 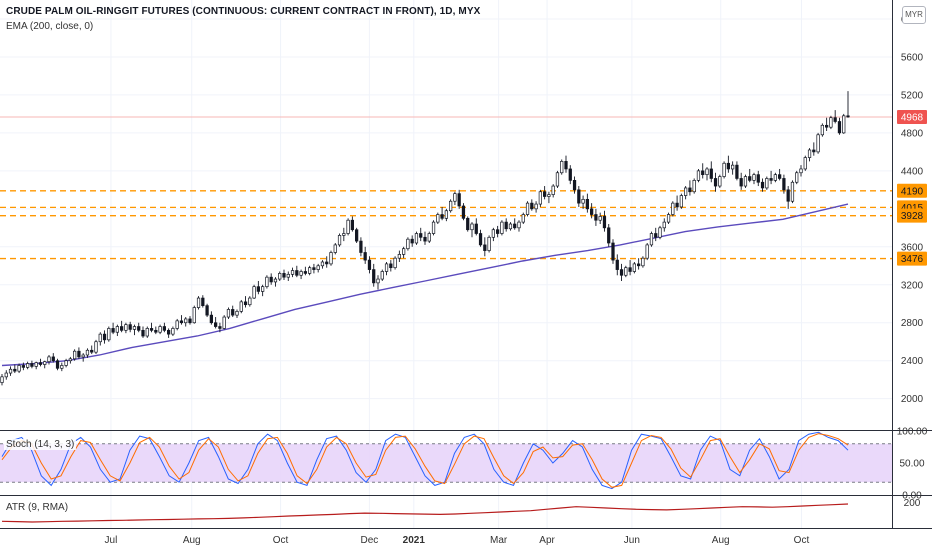 What do you see at coordinates (192, 540) in the screenshot?
I see `time-tick-label: Aug` at bounding box center [192, 540].